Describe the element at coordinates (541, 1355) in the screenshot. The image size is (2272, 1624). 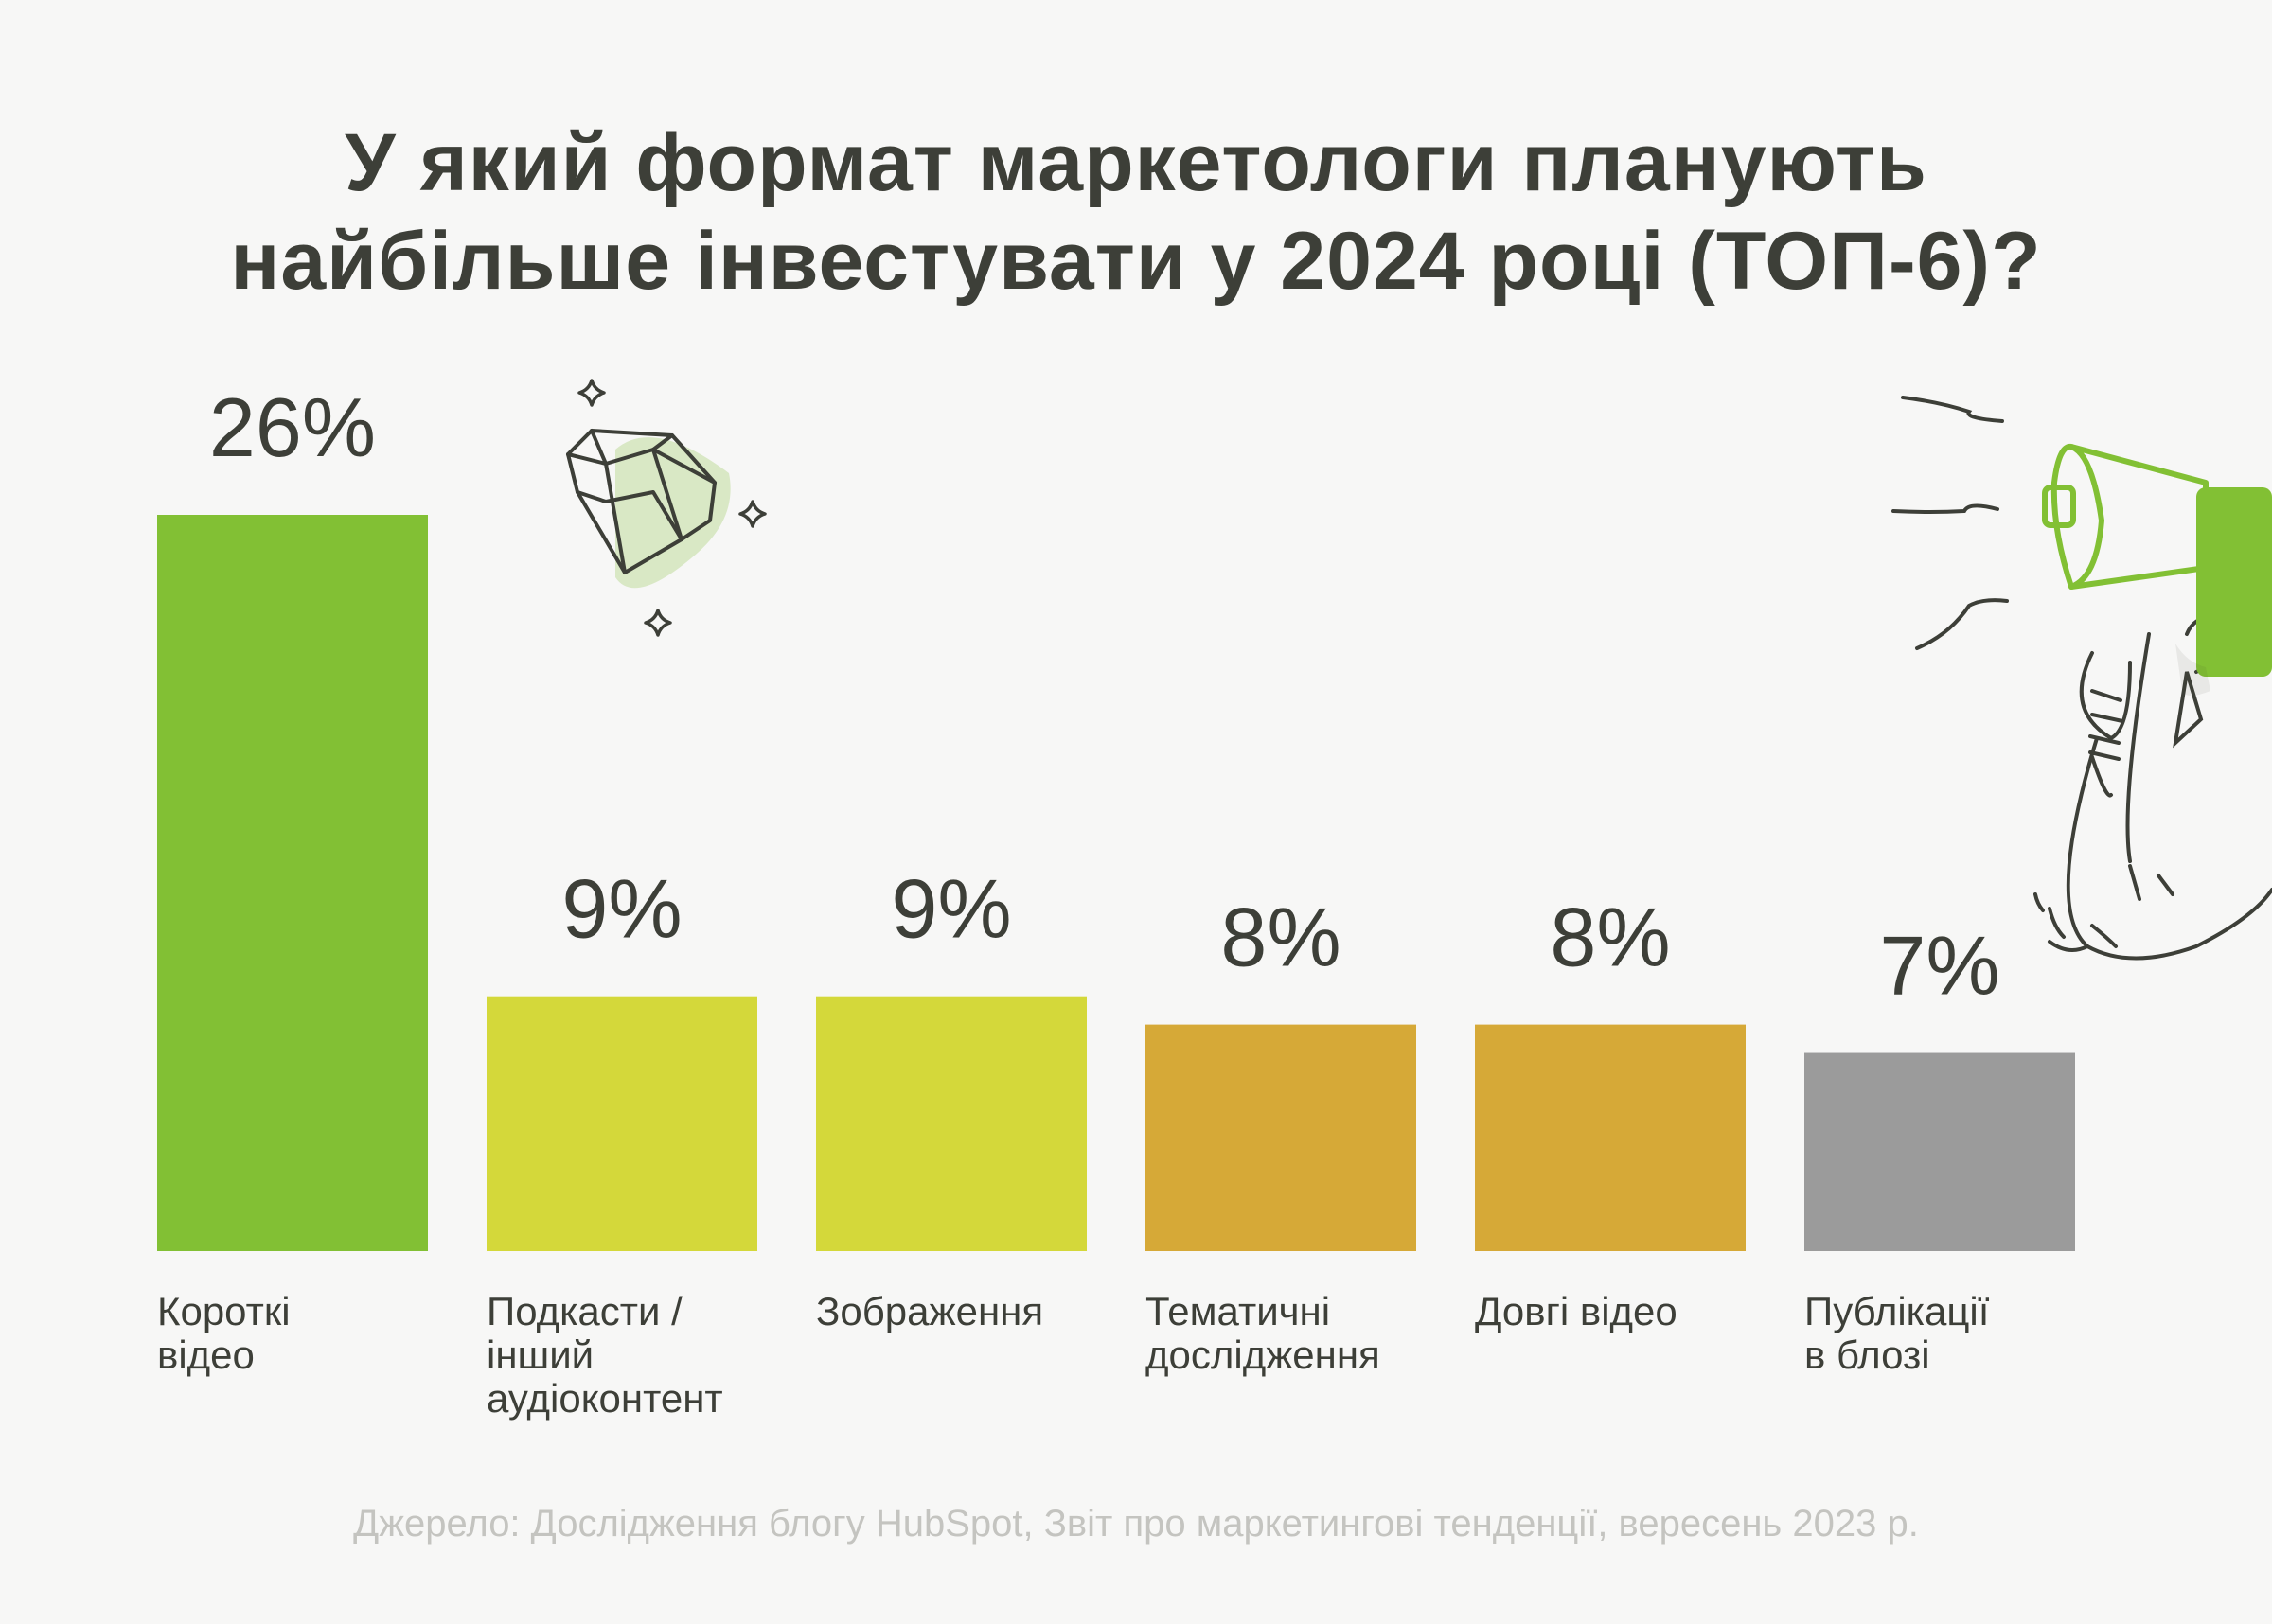
I see `category-label-line: інший` at that location.